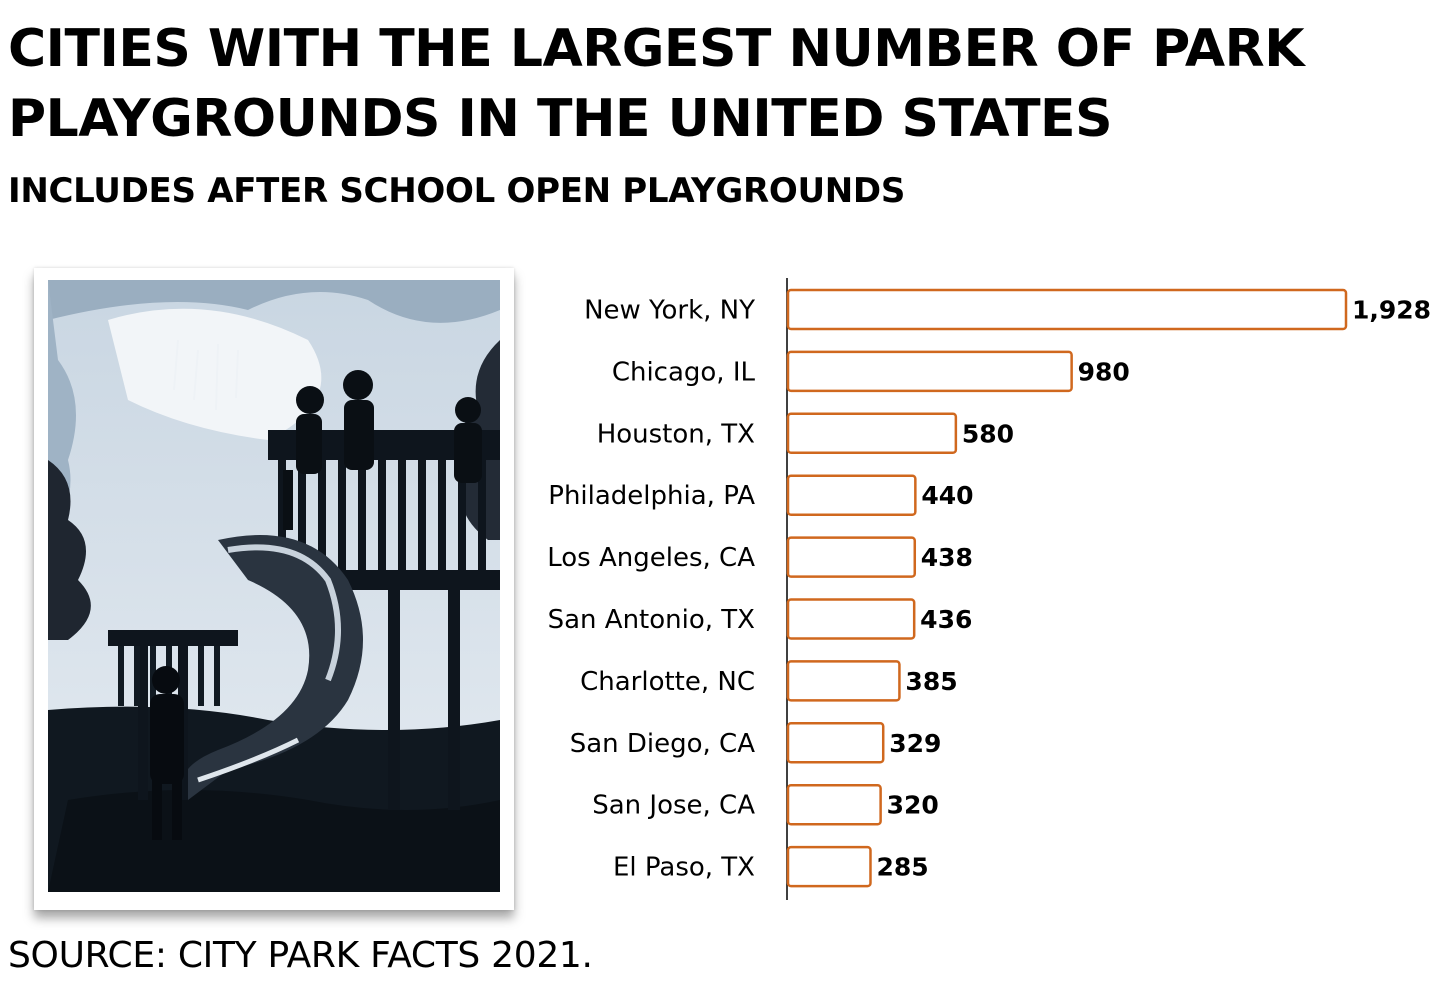 Image resolution: width=1456 pixels, height=991 pixels. Describe the element at coordinates (684, 868) in the screenshot. I see `category-label: El Paso, TX` at that location.